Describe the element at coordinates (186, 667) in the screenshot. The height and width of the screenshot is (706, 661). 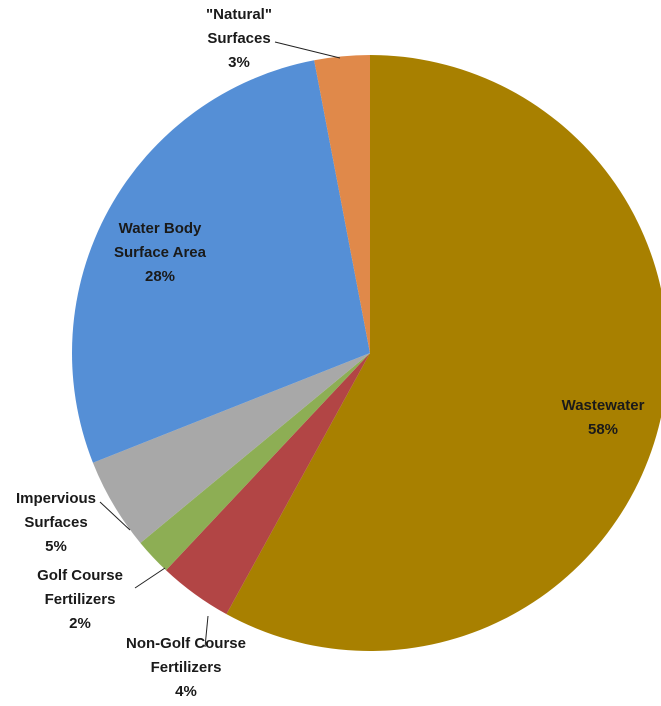
I see `slice-label-non-golf-course-fertilizers: Non-Golf Course Fertilizers 4%` at that location.